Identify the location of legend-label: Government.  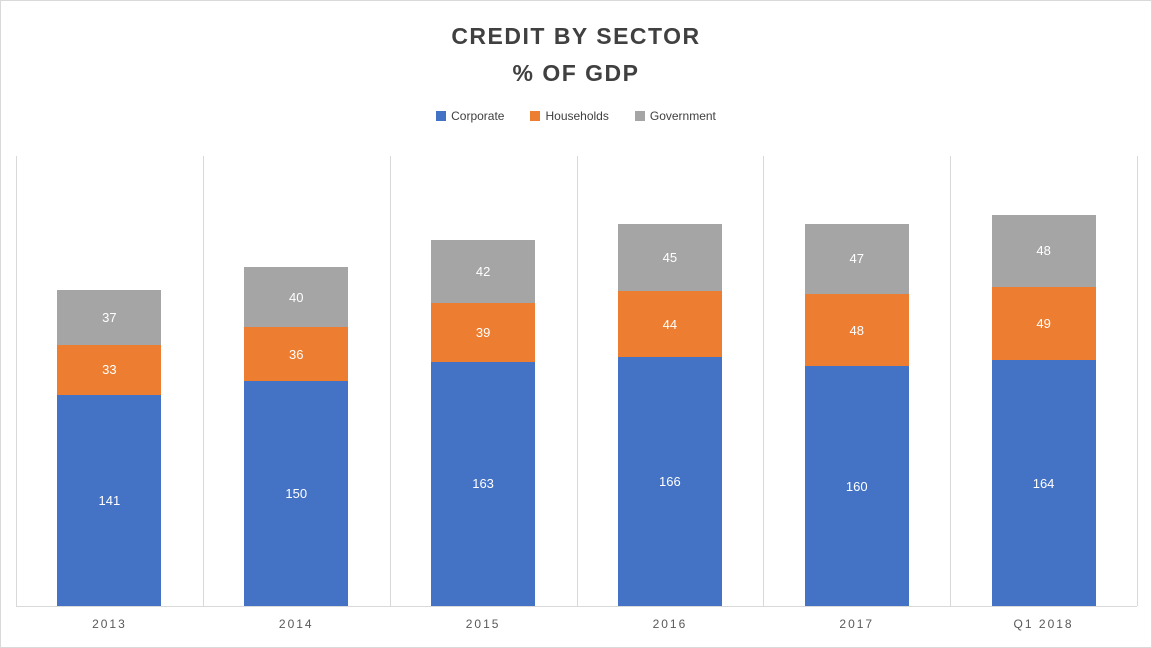
(682, 116).